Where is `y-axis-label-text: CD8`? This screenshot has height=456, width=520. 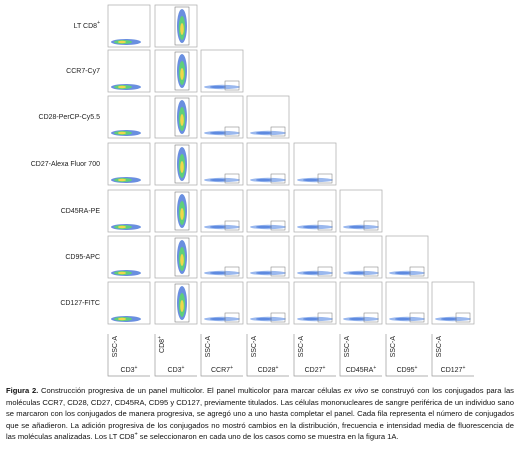 y-axis-label-text: CD8 is located at coordinates (162, 346).